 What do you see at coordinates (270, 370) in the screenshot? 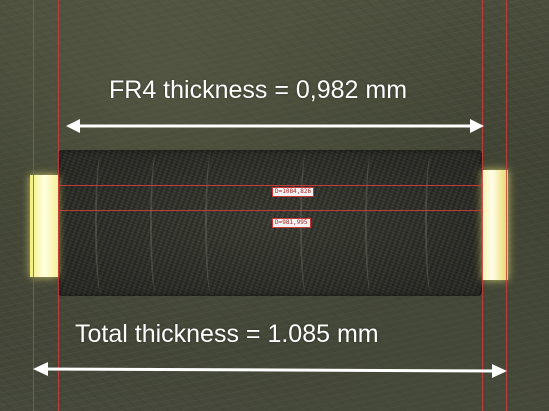
I see `total-dimension-arrow` at bounding box center [270, 370].